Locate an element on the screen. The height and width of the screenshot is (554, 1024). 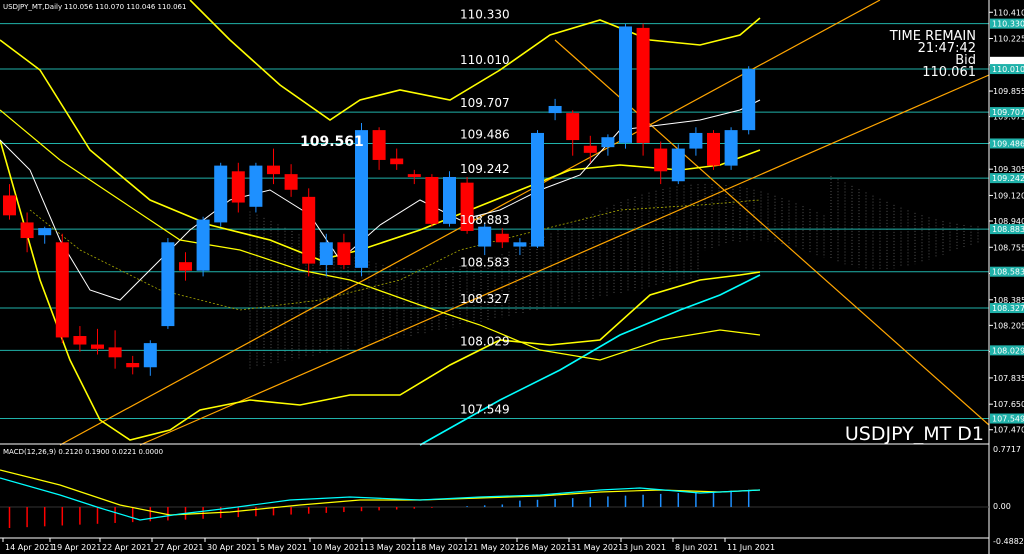
date-tick-label: 19 Apr 2021 is located at coordinates (76, 547).